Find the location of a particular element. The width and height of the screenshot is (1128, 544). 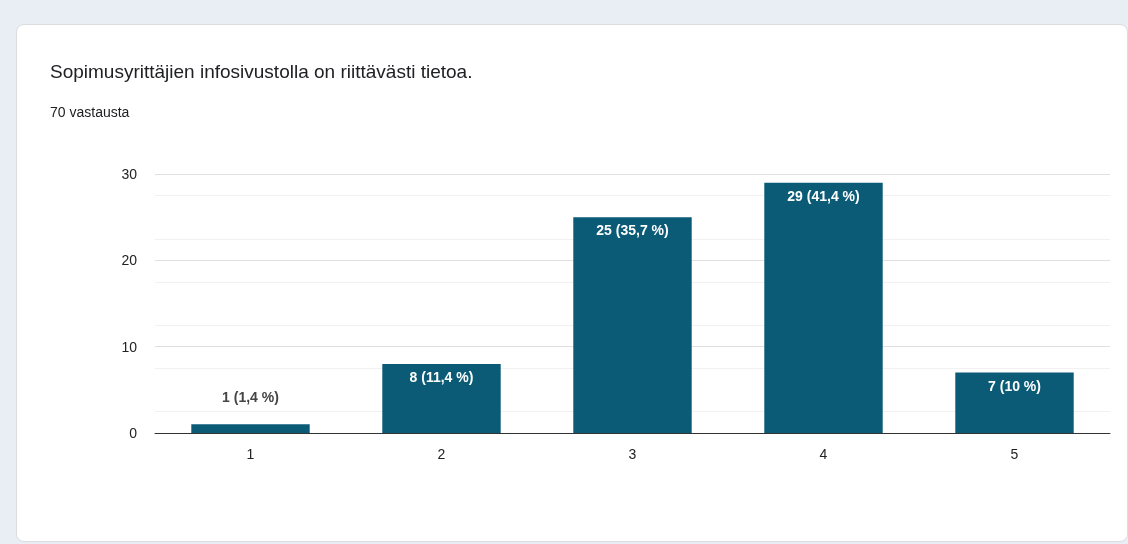

x-tick-label: 1 is located at coordinates (250, 454).